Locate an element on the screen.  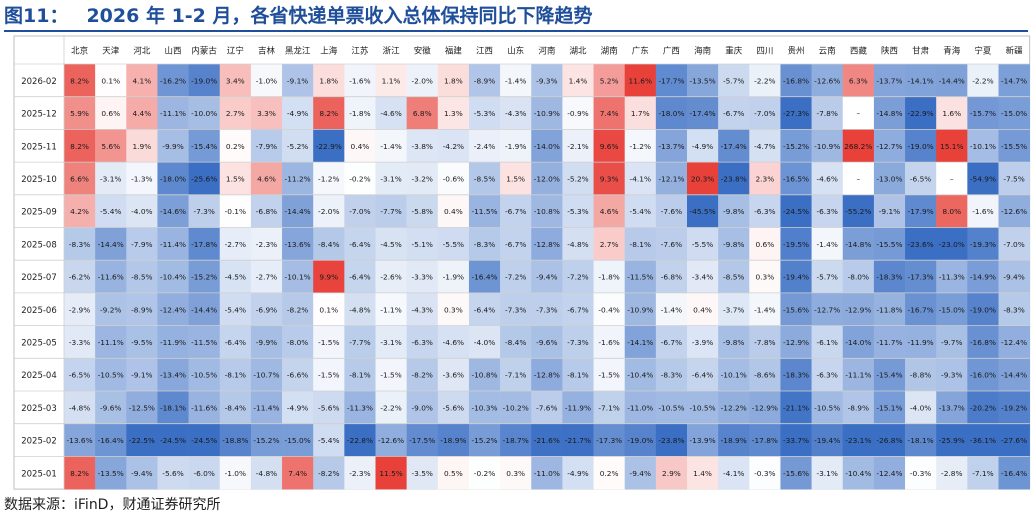
cell-value: -10.9% is located at coordinates (827, 146).